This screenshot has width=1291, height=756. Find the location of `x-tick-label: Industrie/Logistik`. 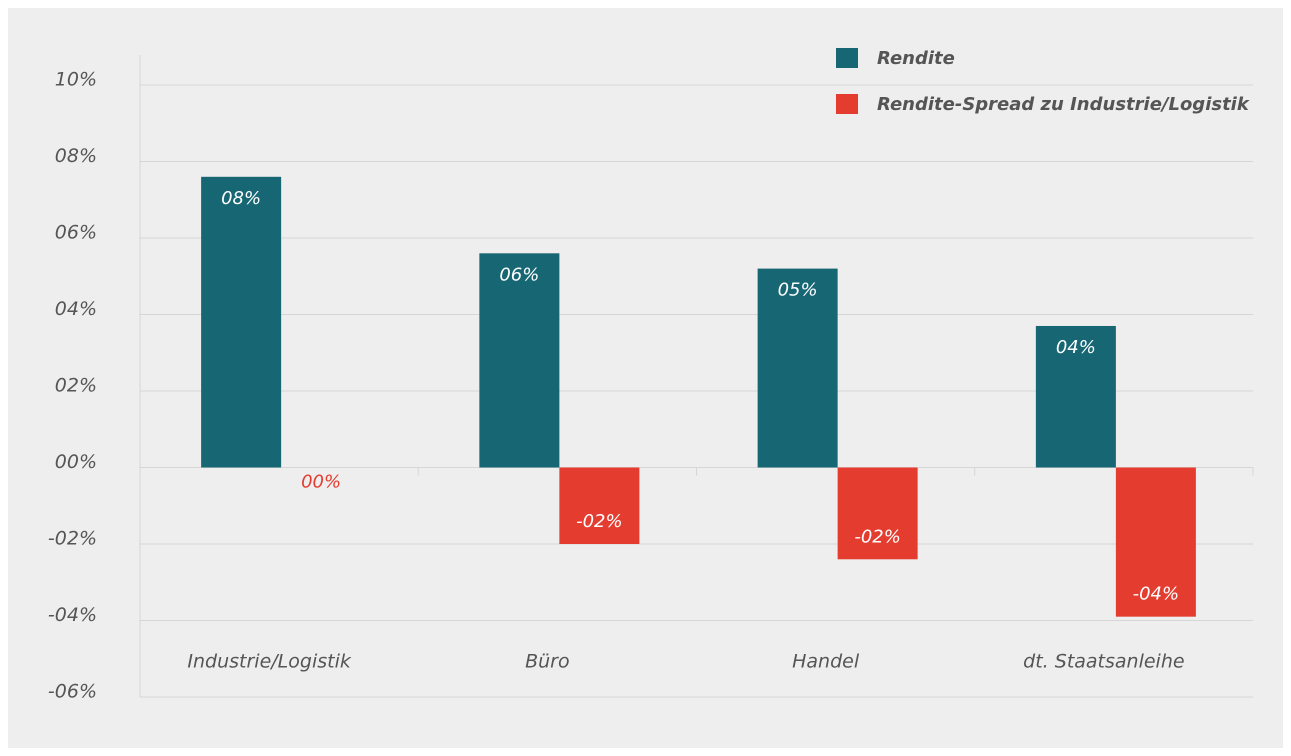

x-tick-label: Industrie/Logistik is located at coordinates (269, 662).